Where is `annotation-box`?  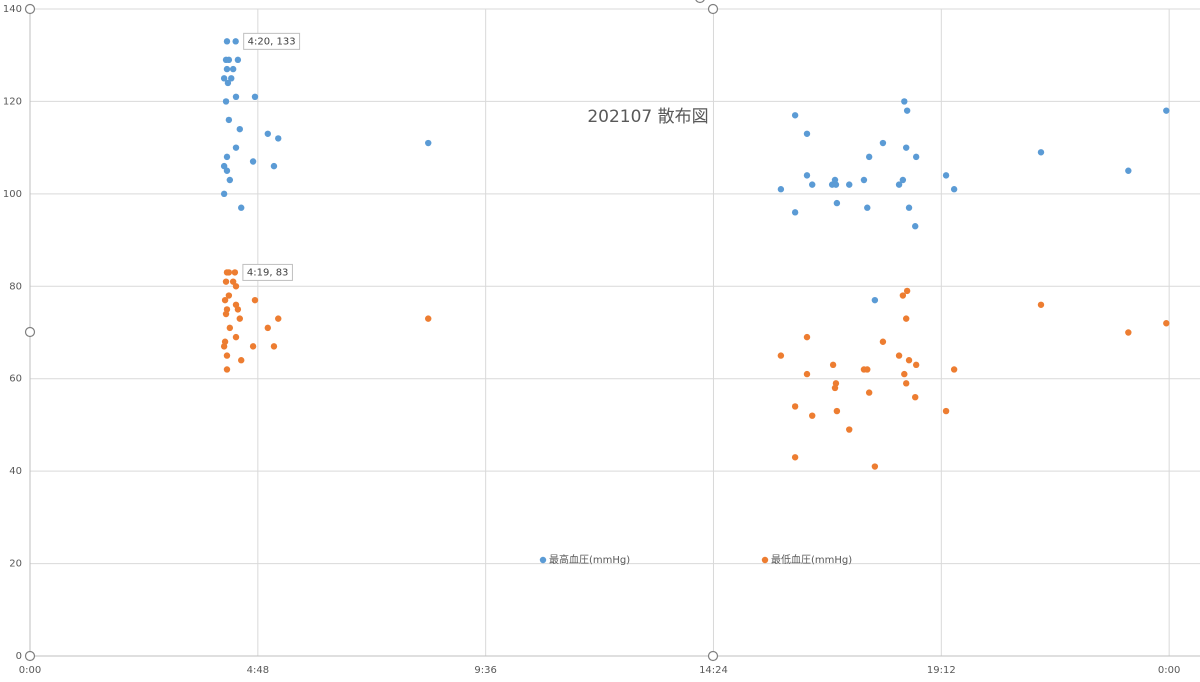 annotation-box is located at coordinates (267, 272).